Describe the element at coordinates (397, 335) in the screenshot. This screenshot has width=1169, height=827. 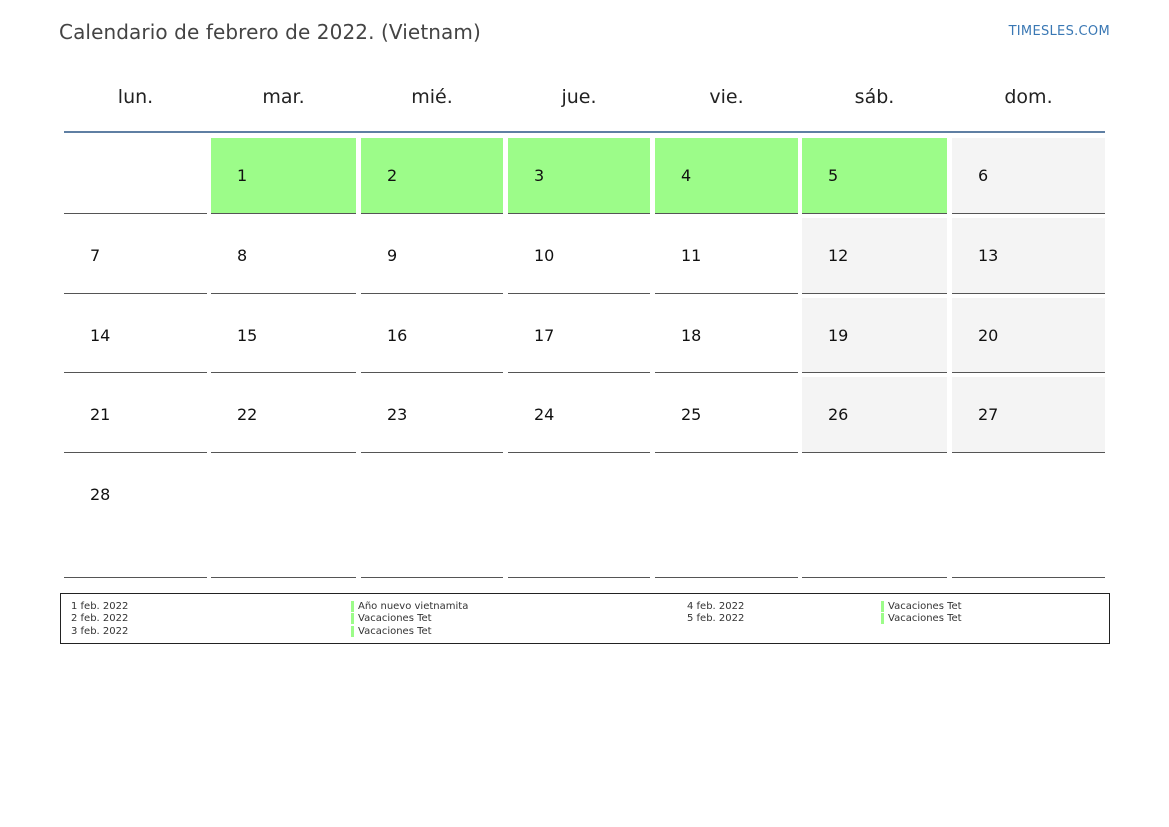
I see `day-number: 16` at that location.